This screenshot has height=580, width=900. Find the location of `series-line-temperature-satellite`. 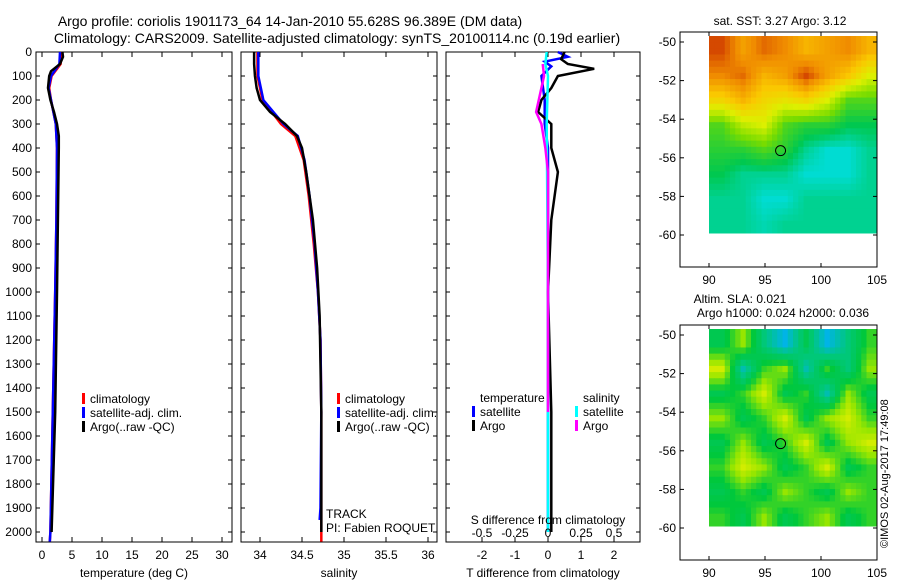

series-line-temperature-satellite is located at coordinates (556, 291).